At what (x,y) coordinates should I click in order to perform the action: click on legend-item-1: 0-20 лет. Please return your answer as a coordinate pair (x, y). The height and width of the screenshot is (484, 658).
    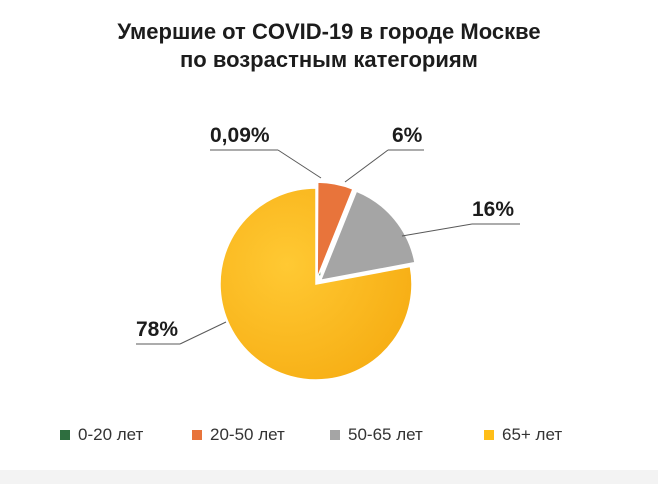
    Looking at the image, I should click on (101, 435).